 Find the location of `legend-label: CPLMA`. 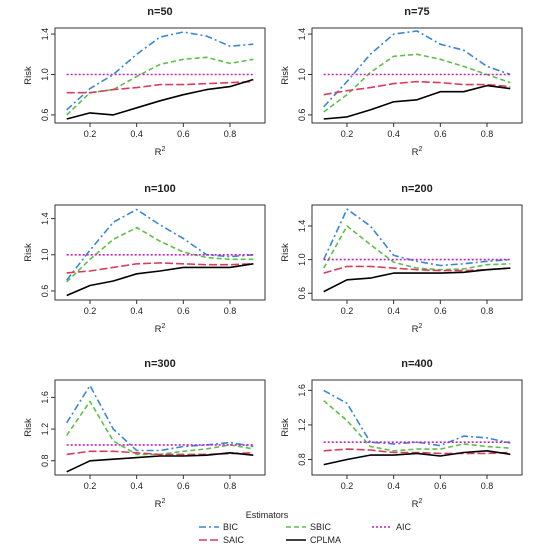

legend-label: CPLMA is located at coordinates (325, 540).